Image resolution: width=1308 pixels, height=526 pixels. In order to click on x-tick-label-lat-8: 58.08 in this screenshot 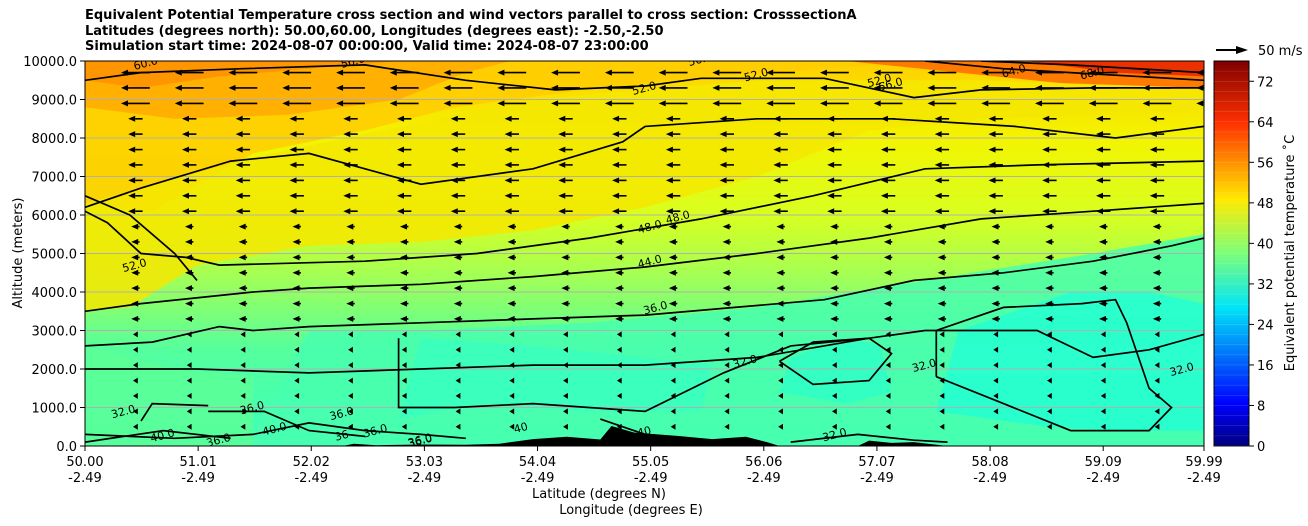, I will do `click(989, 462)`.